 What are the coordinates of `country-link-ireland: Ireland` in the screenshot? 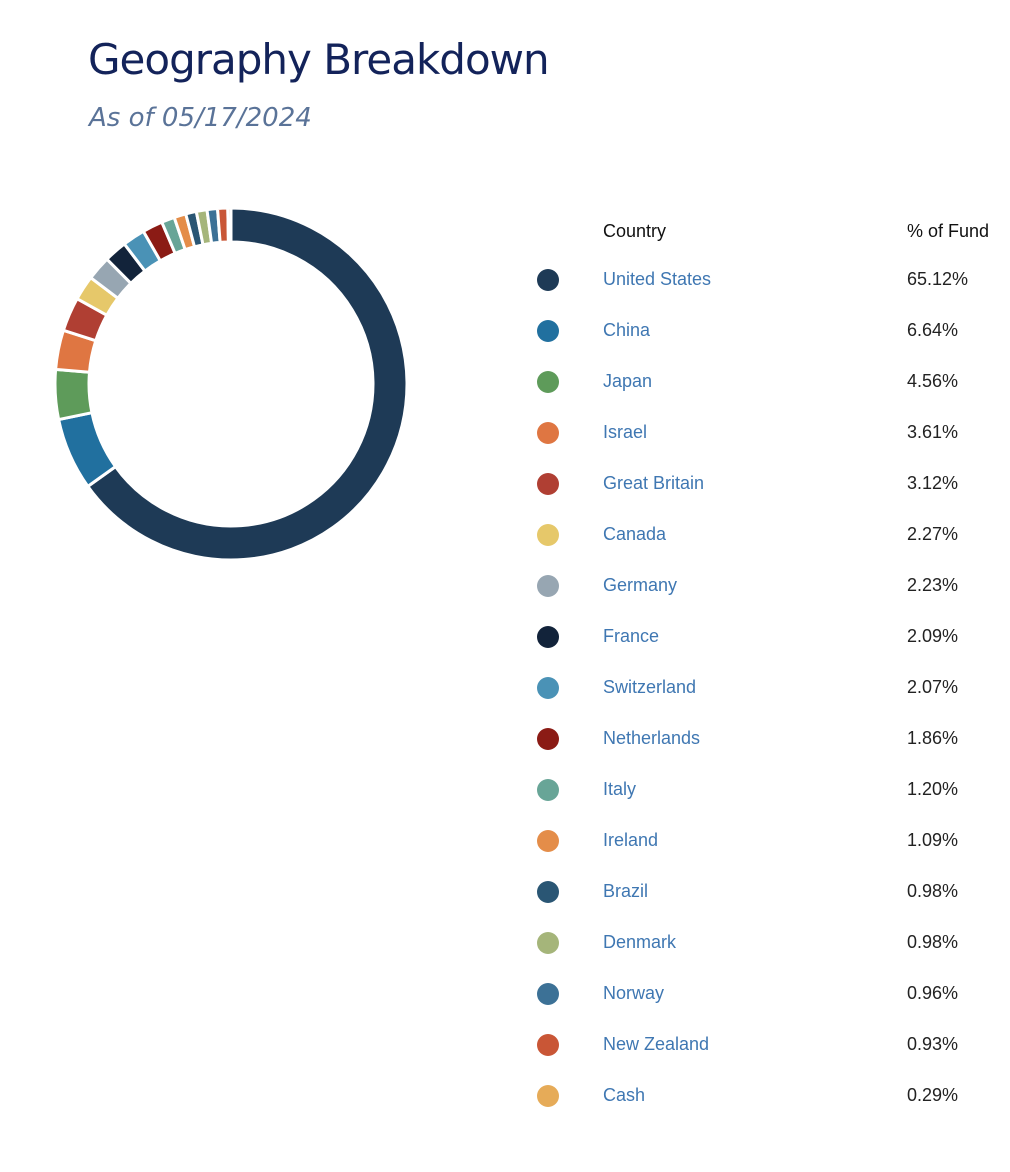 It's located at (631, 840).